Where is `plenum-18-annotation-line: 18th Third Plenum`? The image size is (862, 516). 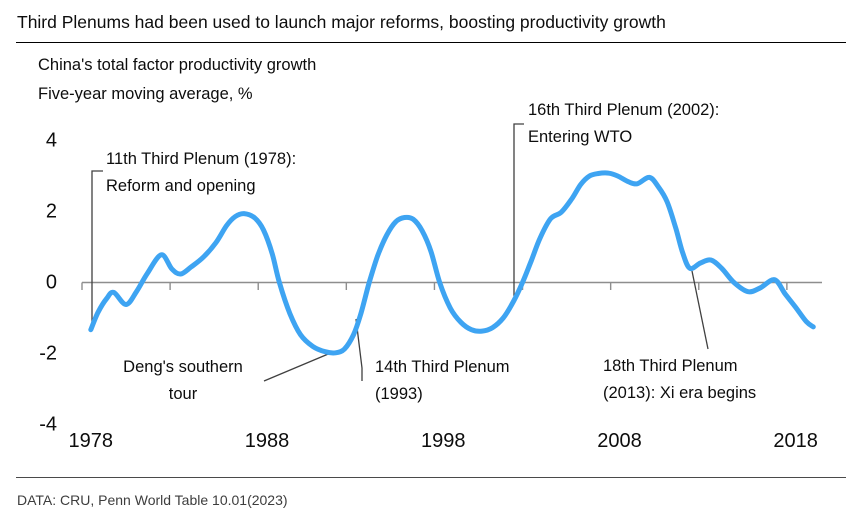
plenum-18-annotation-line: 18th Third Plenum is located at coordinates (670, 366).